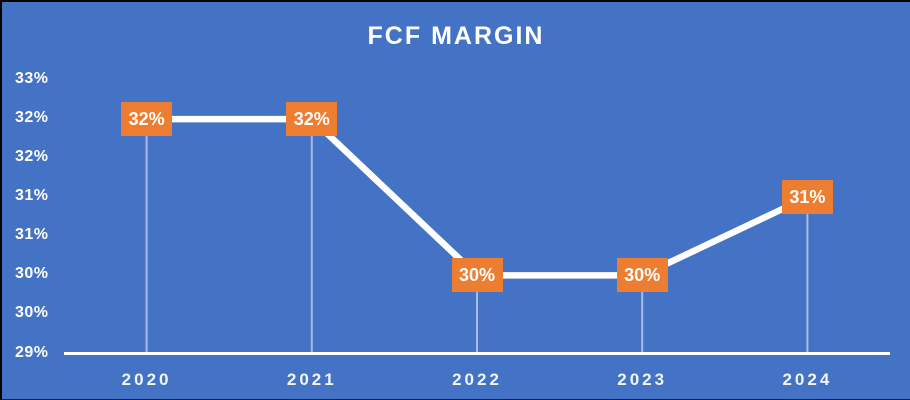 This screenshot has height=400, width=910. What do you see at coordinates (807, 379) in the screenshot?
I see `x-axis-tick-label: 2024` at bounding box center [807, 379].